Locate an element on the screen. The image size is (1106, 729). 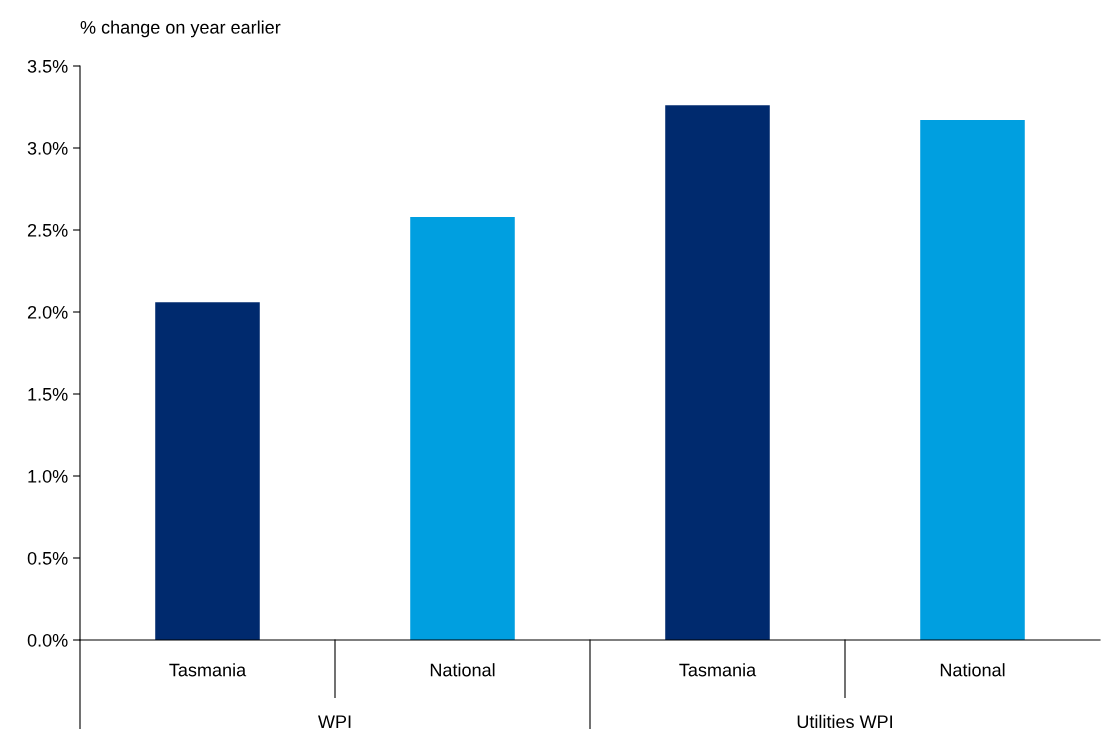
y-tick-label: 3.5% is located at coordinates (47, 66).